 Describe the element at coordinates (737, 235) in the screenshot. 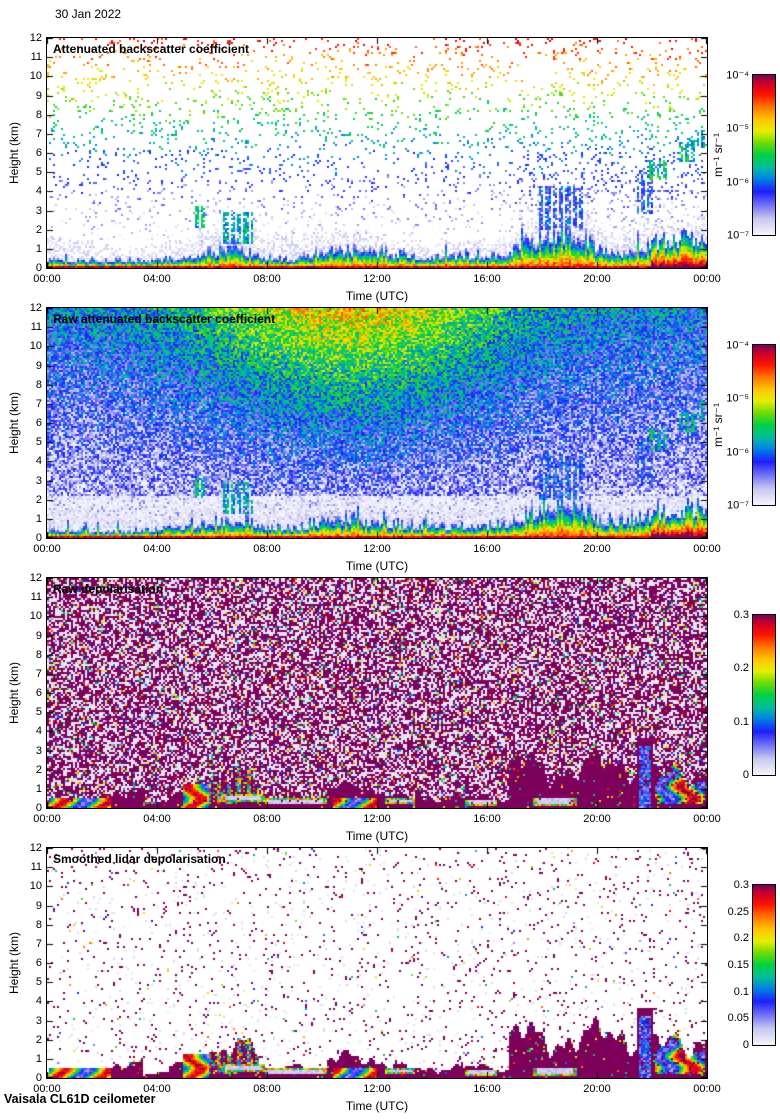

I see `colorbar-tick-label: 10⁻⁷` at that location.